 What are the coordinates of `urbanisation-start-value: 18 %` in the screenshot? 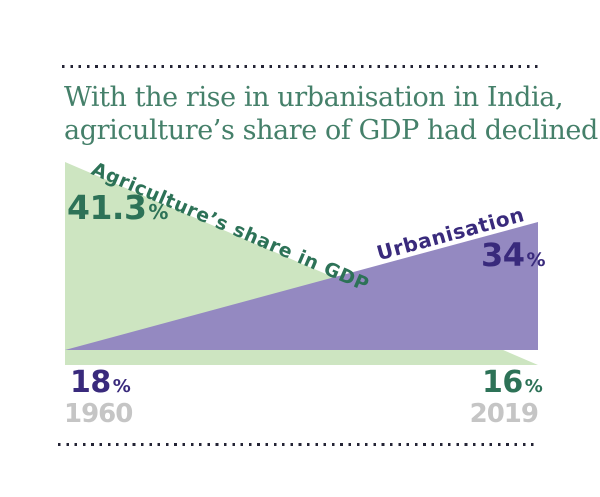 It's located at (100, 382).